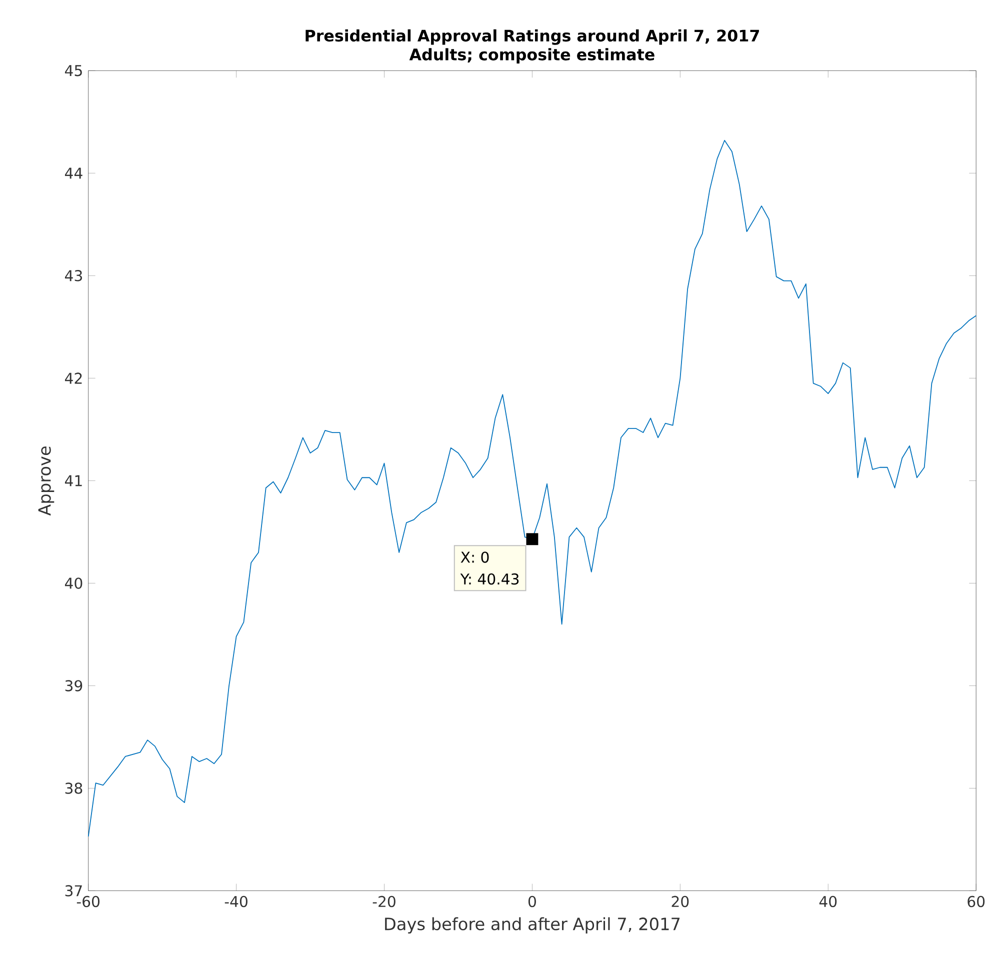  Describe the element at coordinates (73, 788) in the screenshot. I see `y-tick-label: 38` at that location.